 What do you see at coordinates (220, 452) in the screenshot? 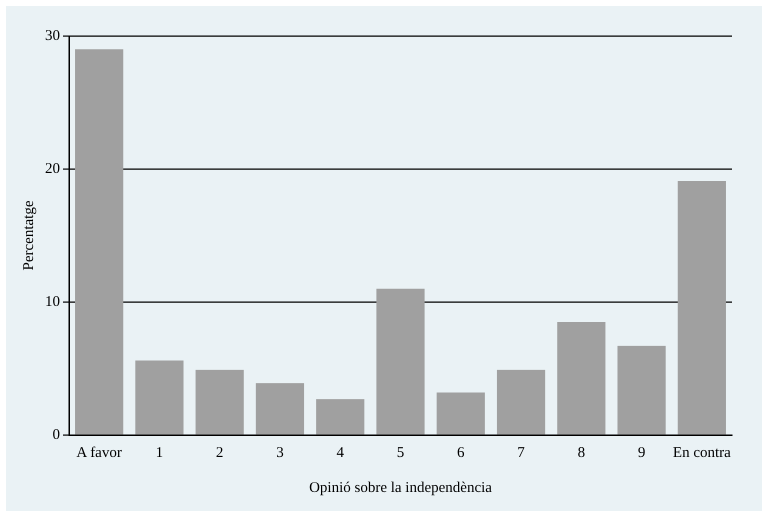
I see `x-tick-label: 2` at bounding box center [220, 452].